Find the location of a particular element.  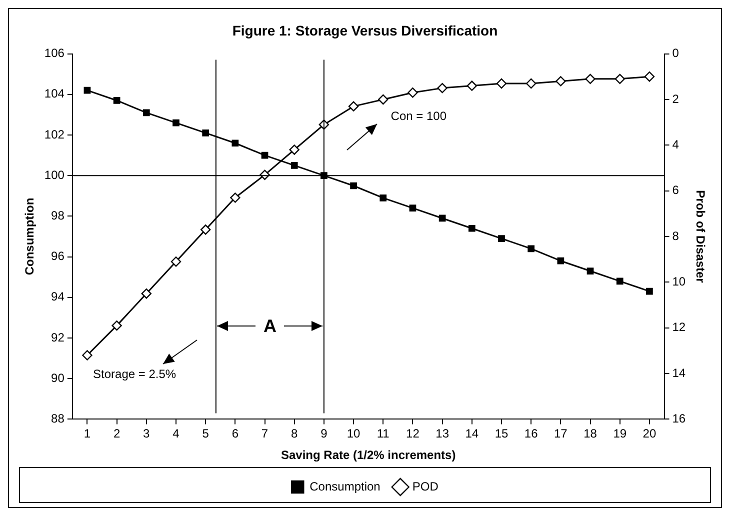

y-tick-label: 98 is located at coordinates (58, 215).